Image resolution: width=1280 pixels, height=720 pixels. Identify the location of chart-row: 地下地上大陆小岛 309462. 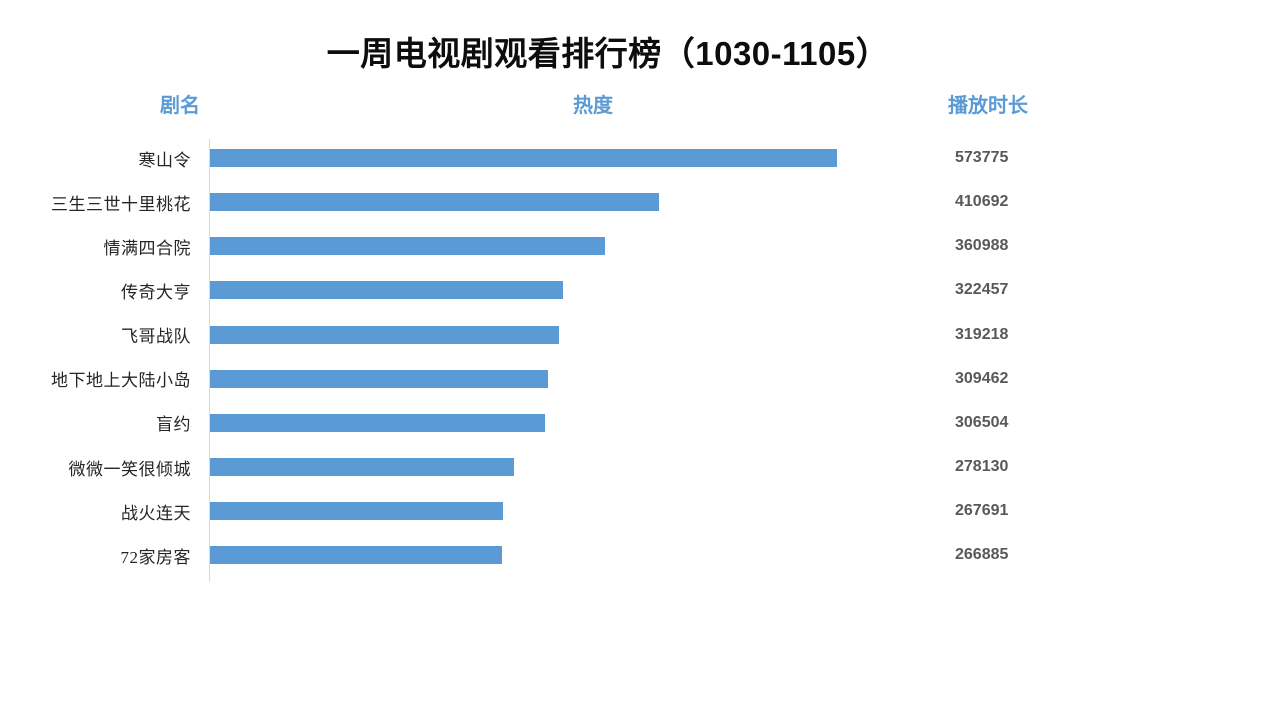
(640, 379).